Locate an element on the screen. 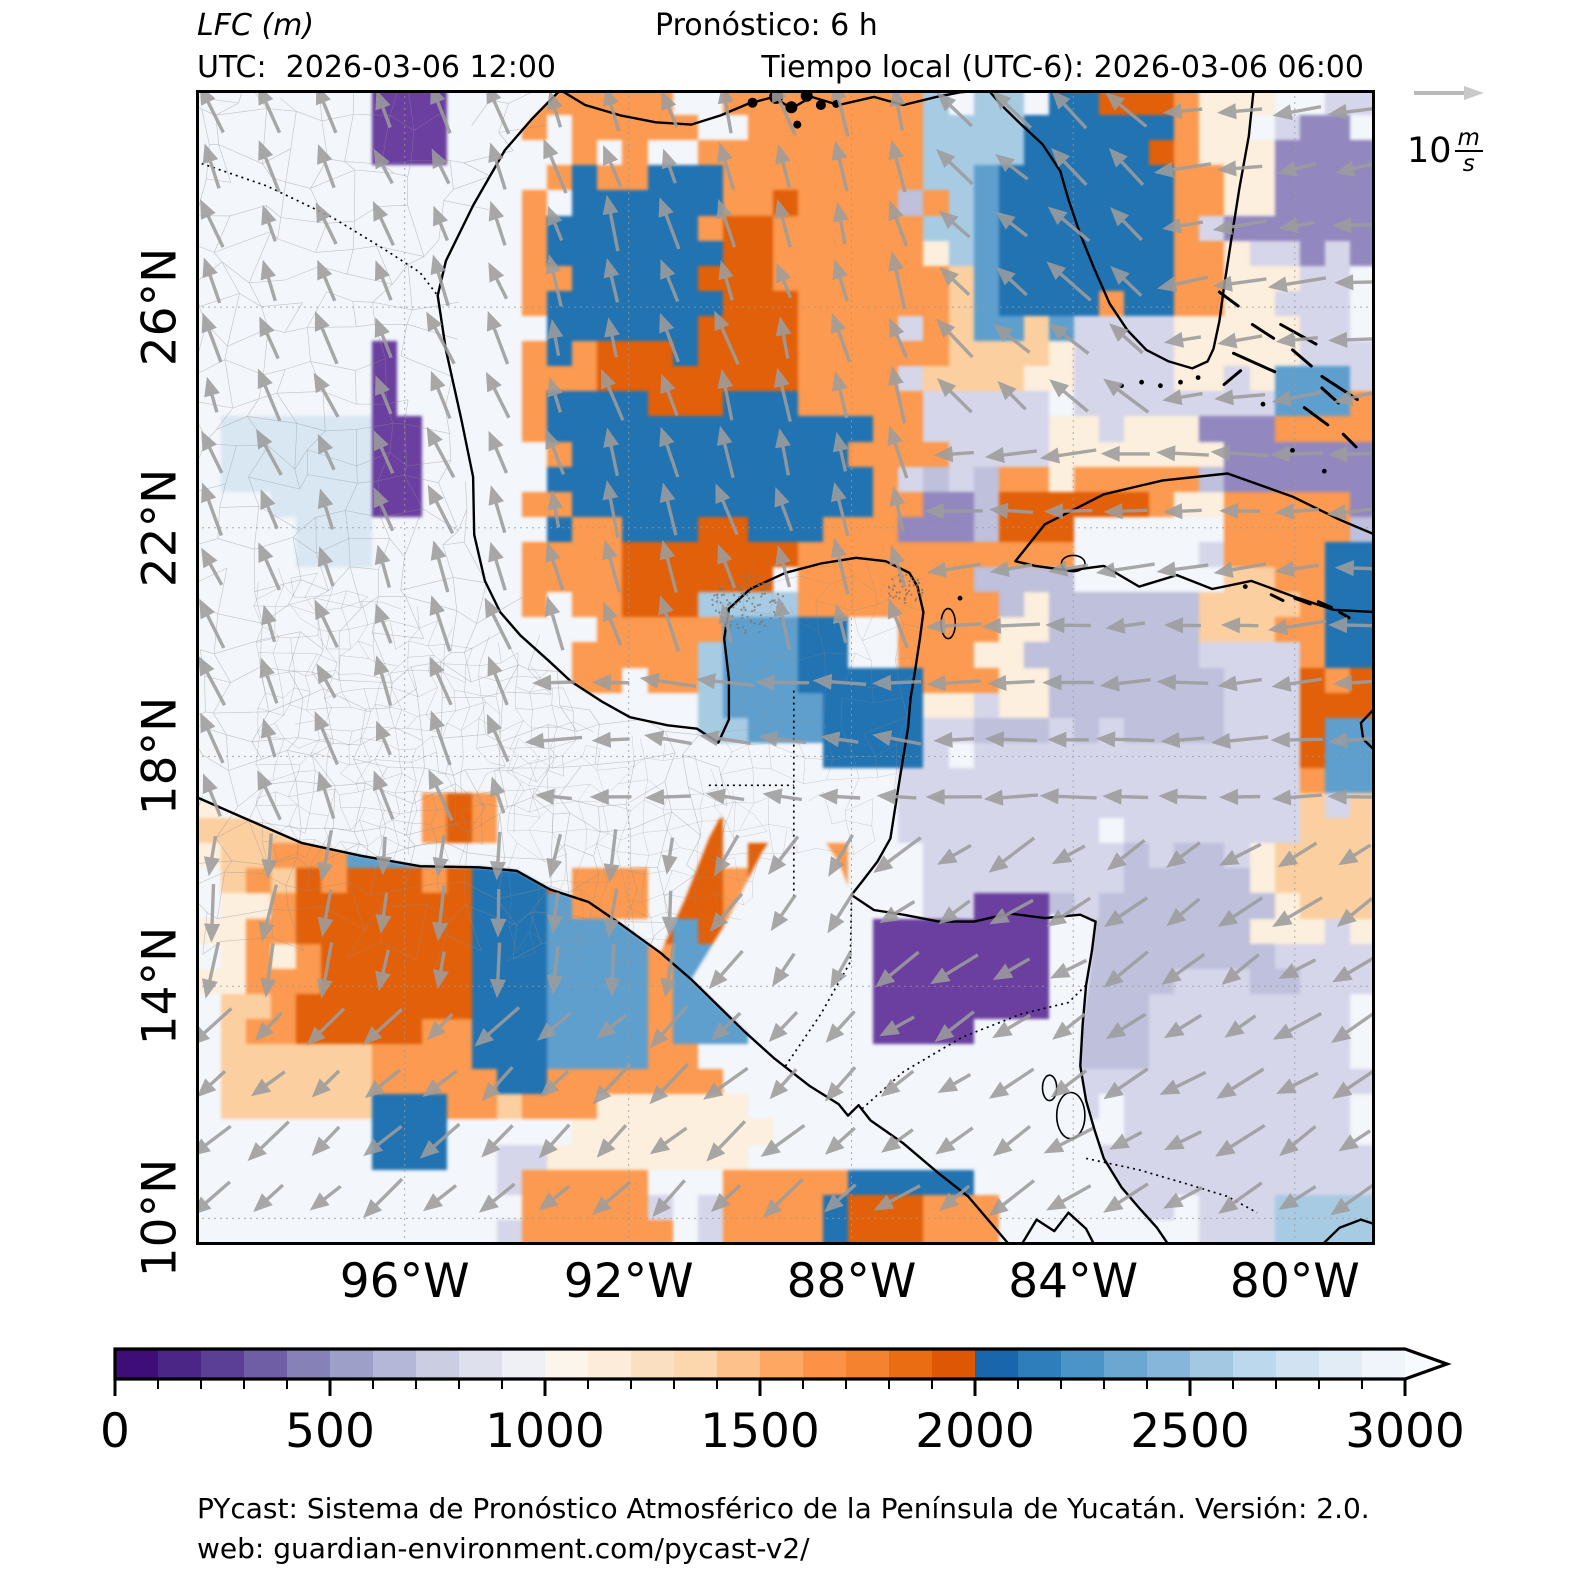 Image resolution: width=1574 pixels, height=1574 pixels. forecast-lead-label: Pronóstico: 6 h is located at coordinates (766, 25).